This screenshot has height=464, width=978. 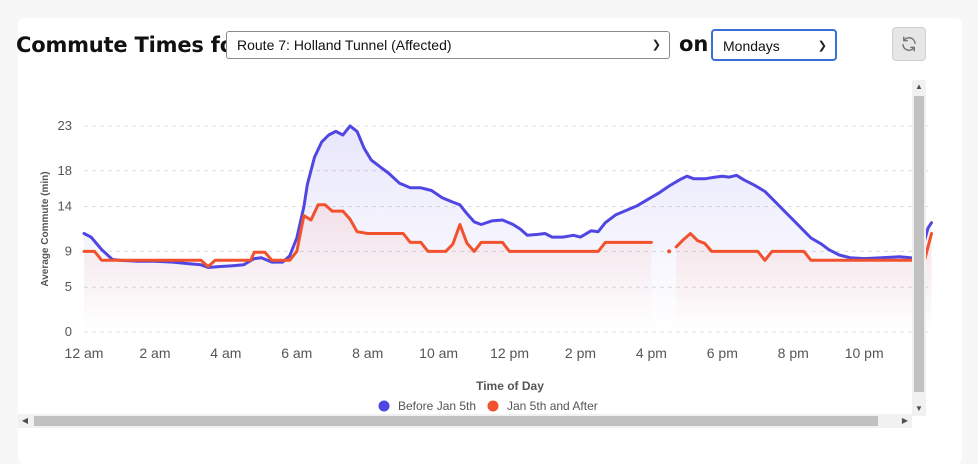 I want to click on header: Commute Times for, so click(x=130, y=45).